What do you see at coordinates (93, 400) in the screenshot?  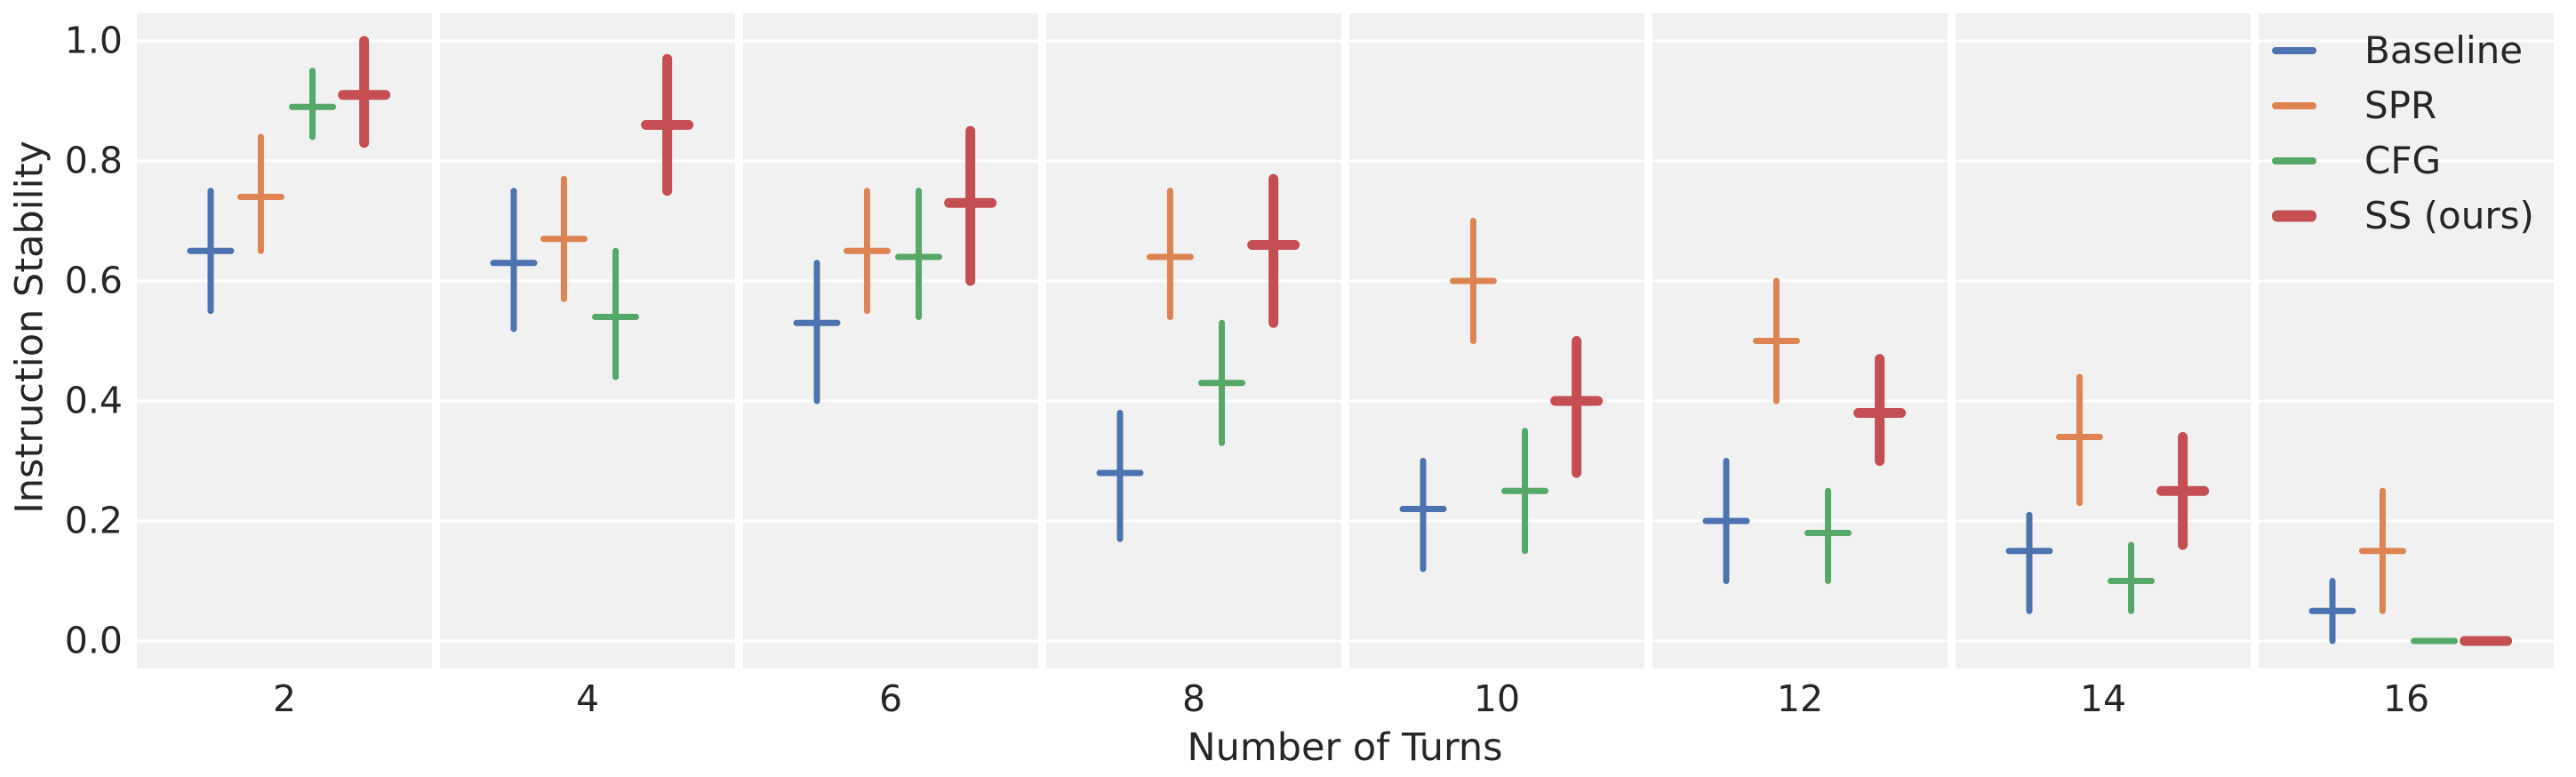 I see `y-tick-label: 0.4` at bounding box center [93, 400].